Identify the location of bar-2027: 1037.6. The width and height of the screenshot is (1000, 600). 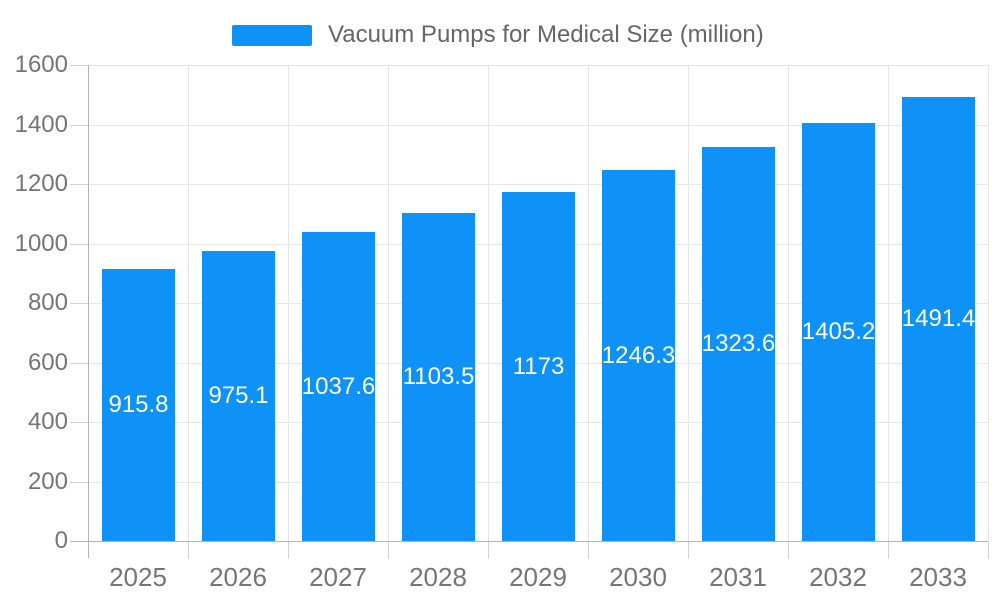
(338, 386).